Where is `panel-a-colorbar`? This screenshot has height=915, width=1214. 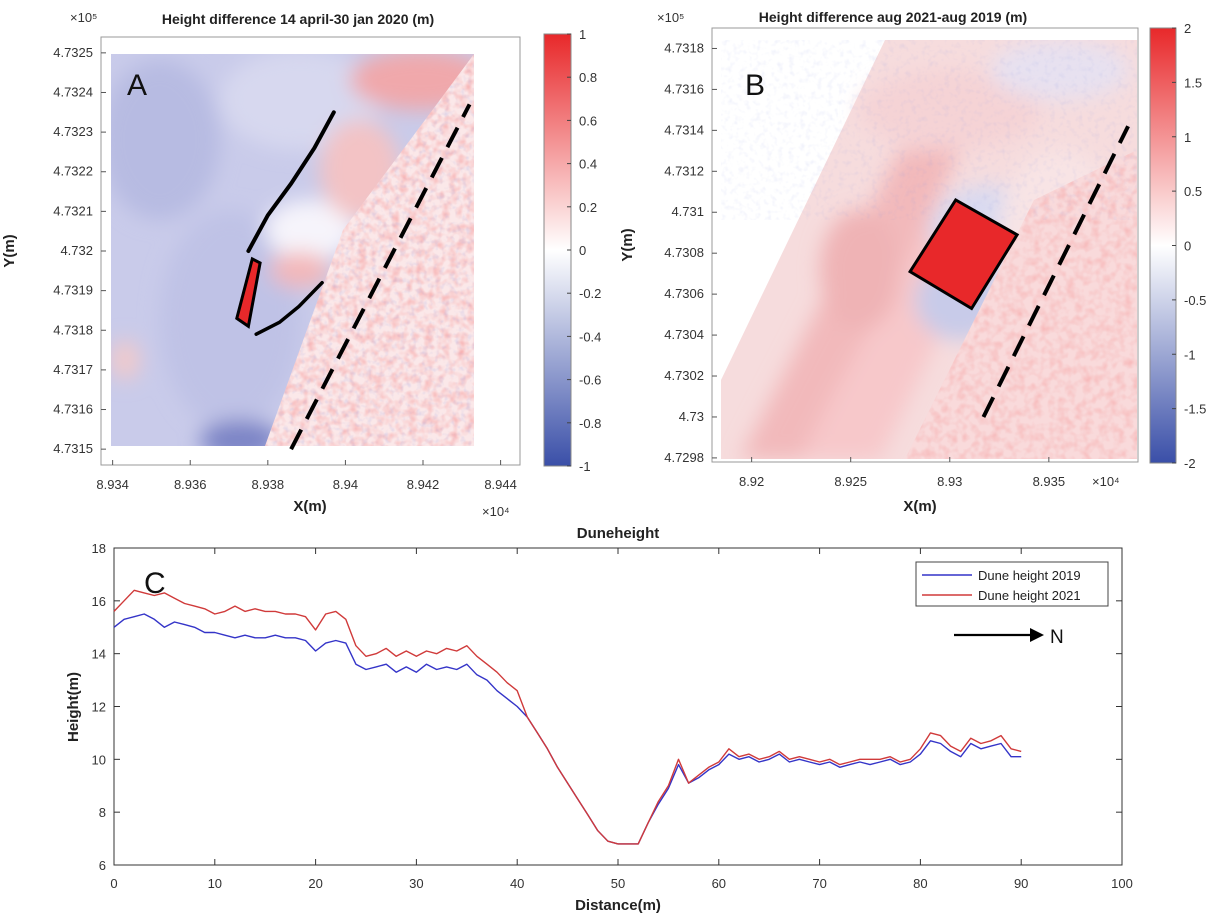
panel-a-colorbar is located at coordinates (557, 250).